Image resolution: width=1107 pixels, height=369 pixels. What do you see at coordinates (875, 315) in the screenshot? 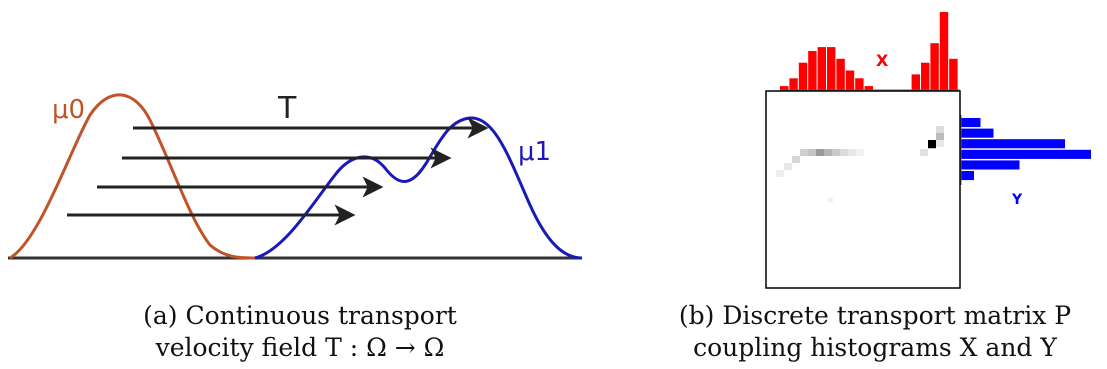
I see `caption-b-line1: (b) Discrete transport matrix P` at bounding box center [875, 315].